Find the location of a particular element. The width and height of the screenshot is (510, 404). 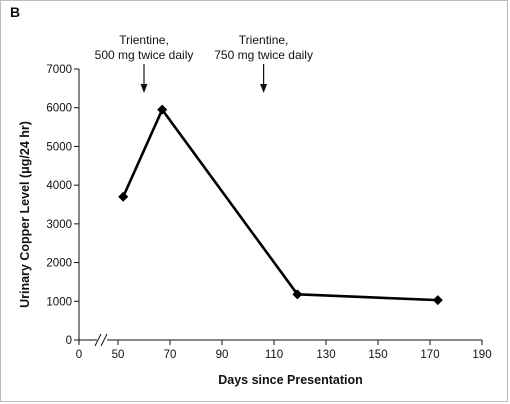

x-tick-label: 190 is located at coordinates (481, 355).